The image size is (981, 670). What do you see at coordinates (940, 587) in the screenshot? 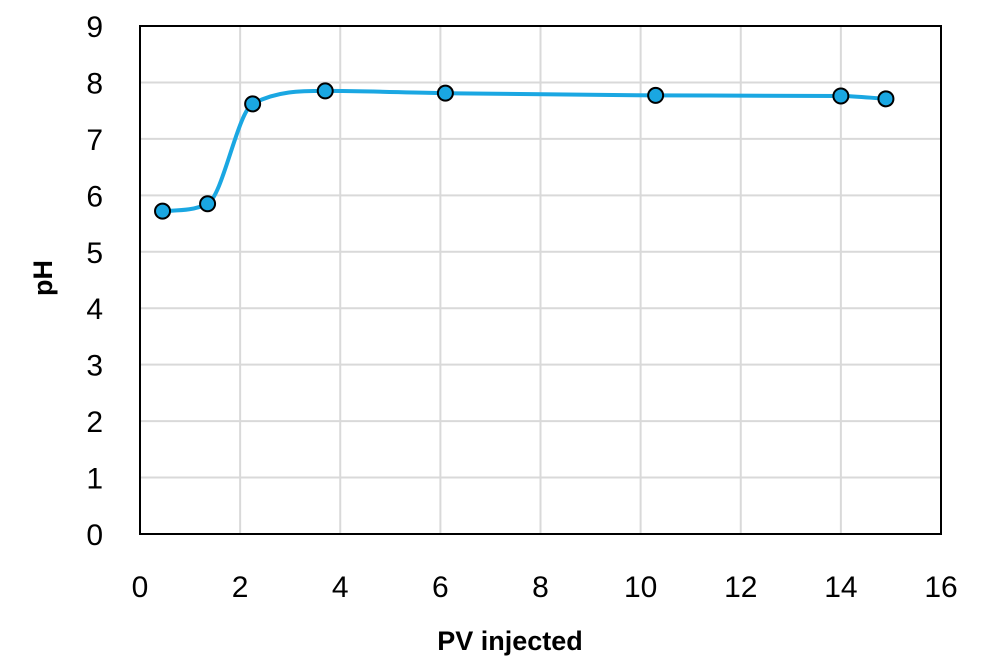
I see `x-tick-label: 16` at bounding box center [940, 587].